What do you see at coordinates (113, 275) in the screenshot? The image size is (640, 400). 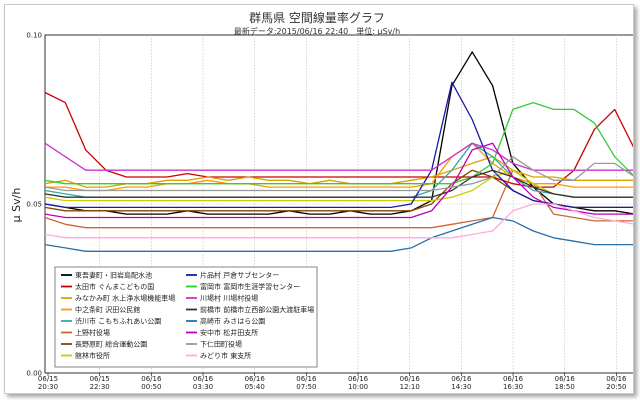 I see `legend-label: 東吾妻町・旧岩島配水池` at bounding box center [113, 275].